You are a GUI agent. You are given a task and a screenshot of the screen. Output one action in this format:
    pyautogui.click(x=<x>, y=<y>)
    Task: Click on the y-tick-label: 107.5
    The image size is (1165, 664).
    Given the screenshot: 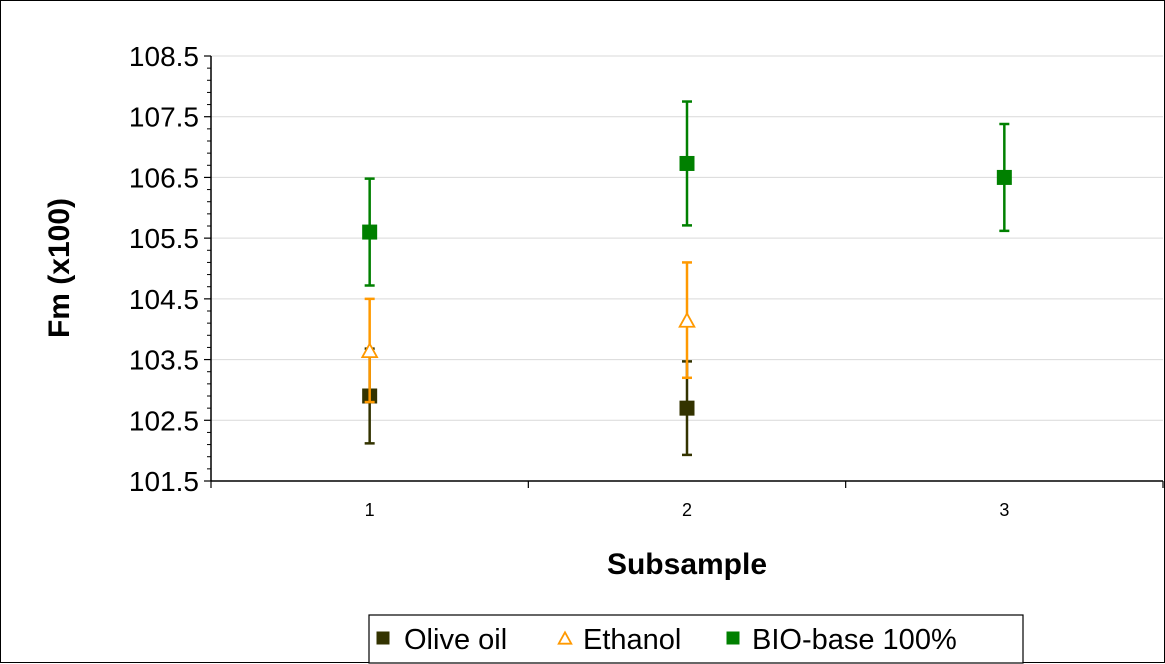 What is the action you would take?
    pyautogui.click(x=164, y=117)
    